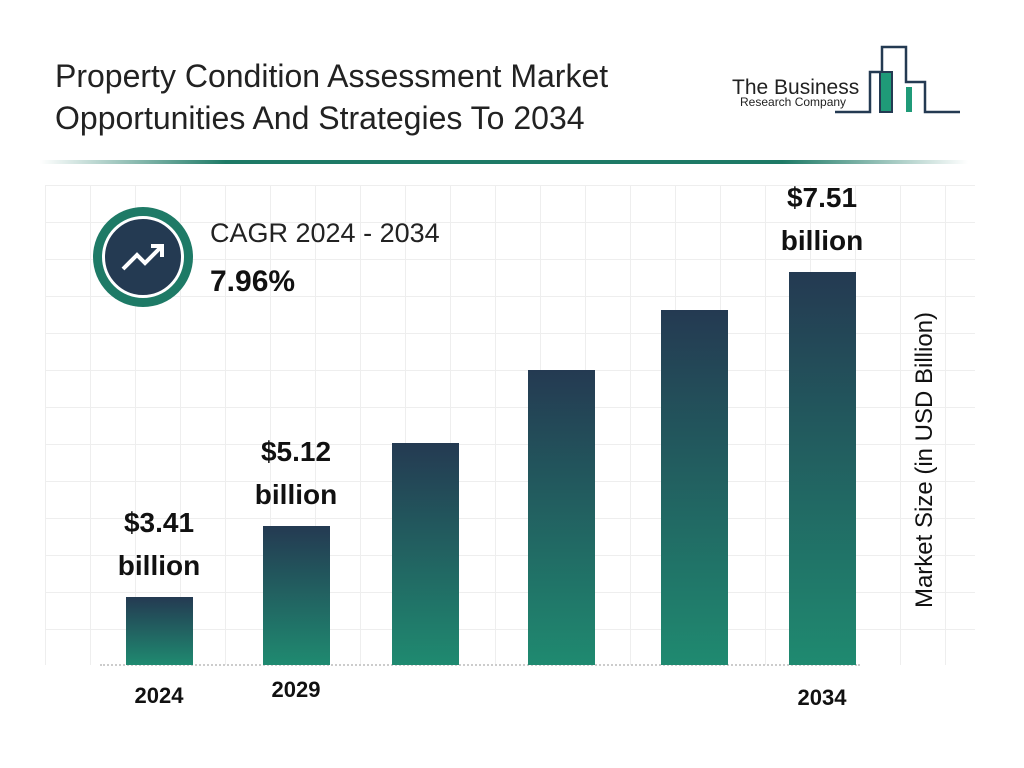 The width and height of the screenshot is (1024, 768). What do you see at coordinates (320, 118) in the screenshot?
I see `title-line-2: Opportunities And Strategies To 2034` at bounding box center [320, 118].